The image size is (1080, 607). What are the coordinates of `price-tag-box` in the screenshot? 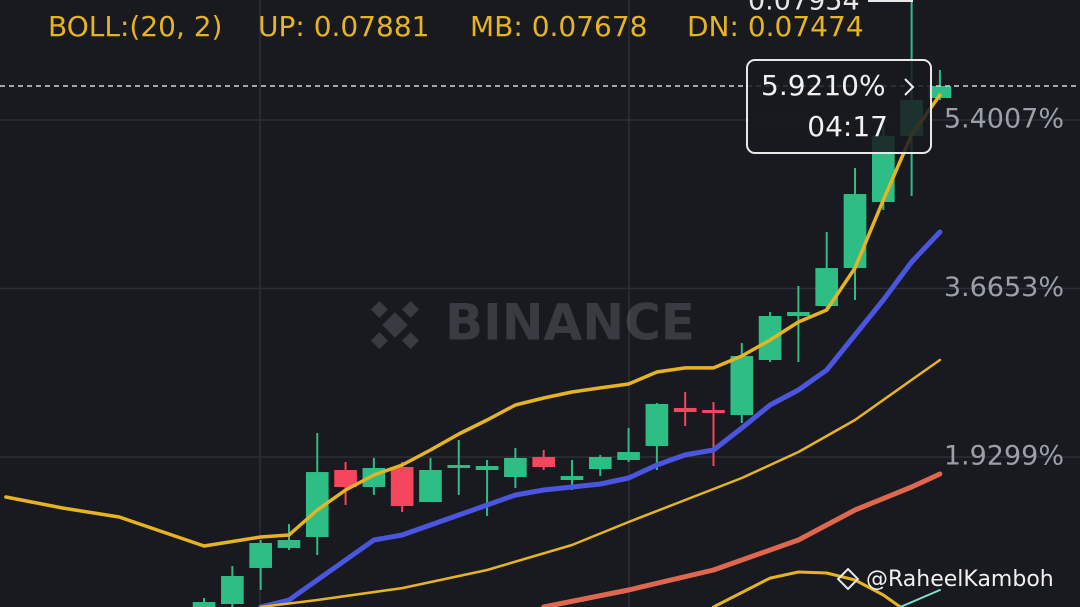 It's located at (839, 106).